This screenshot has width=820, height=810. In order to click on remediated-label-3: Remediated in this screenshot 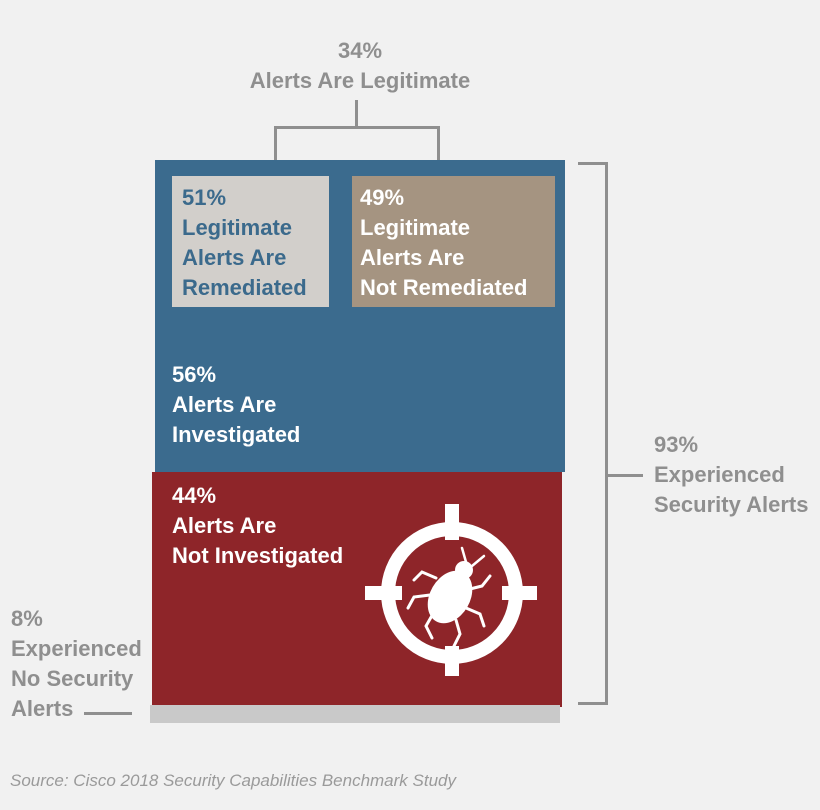, I will do `click(244, 287)`.